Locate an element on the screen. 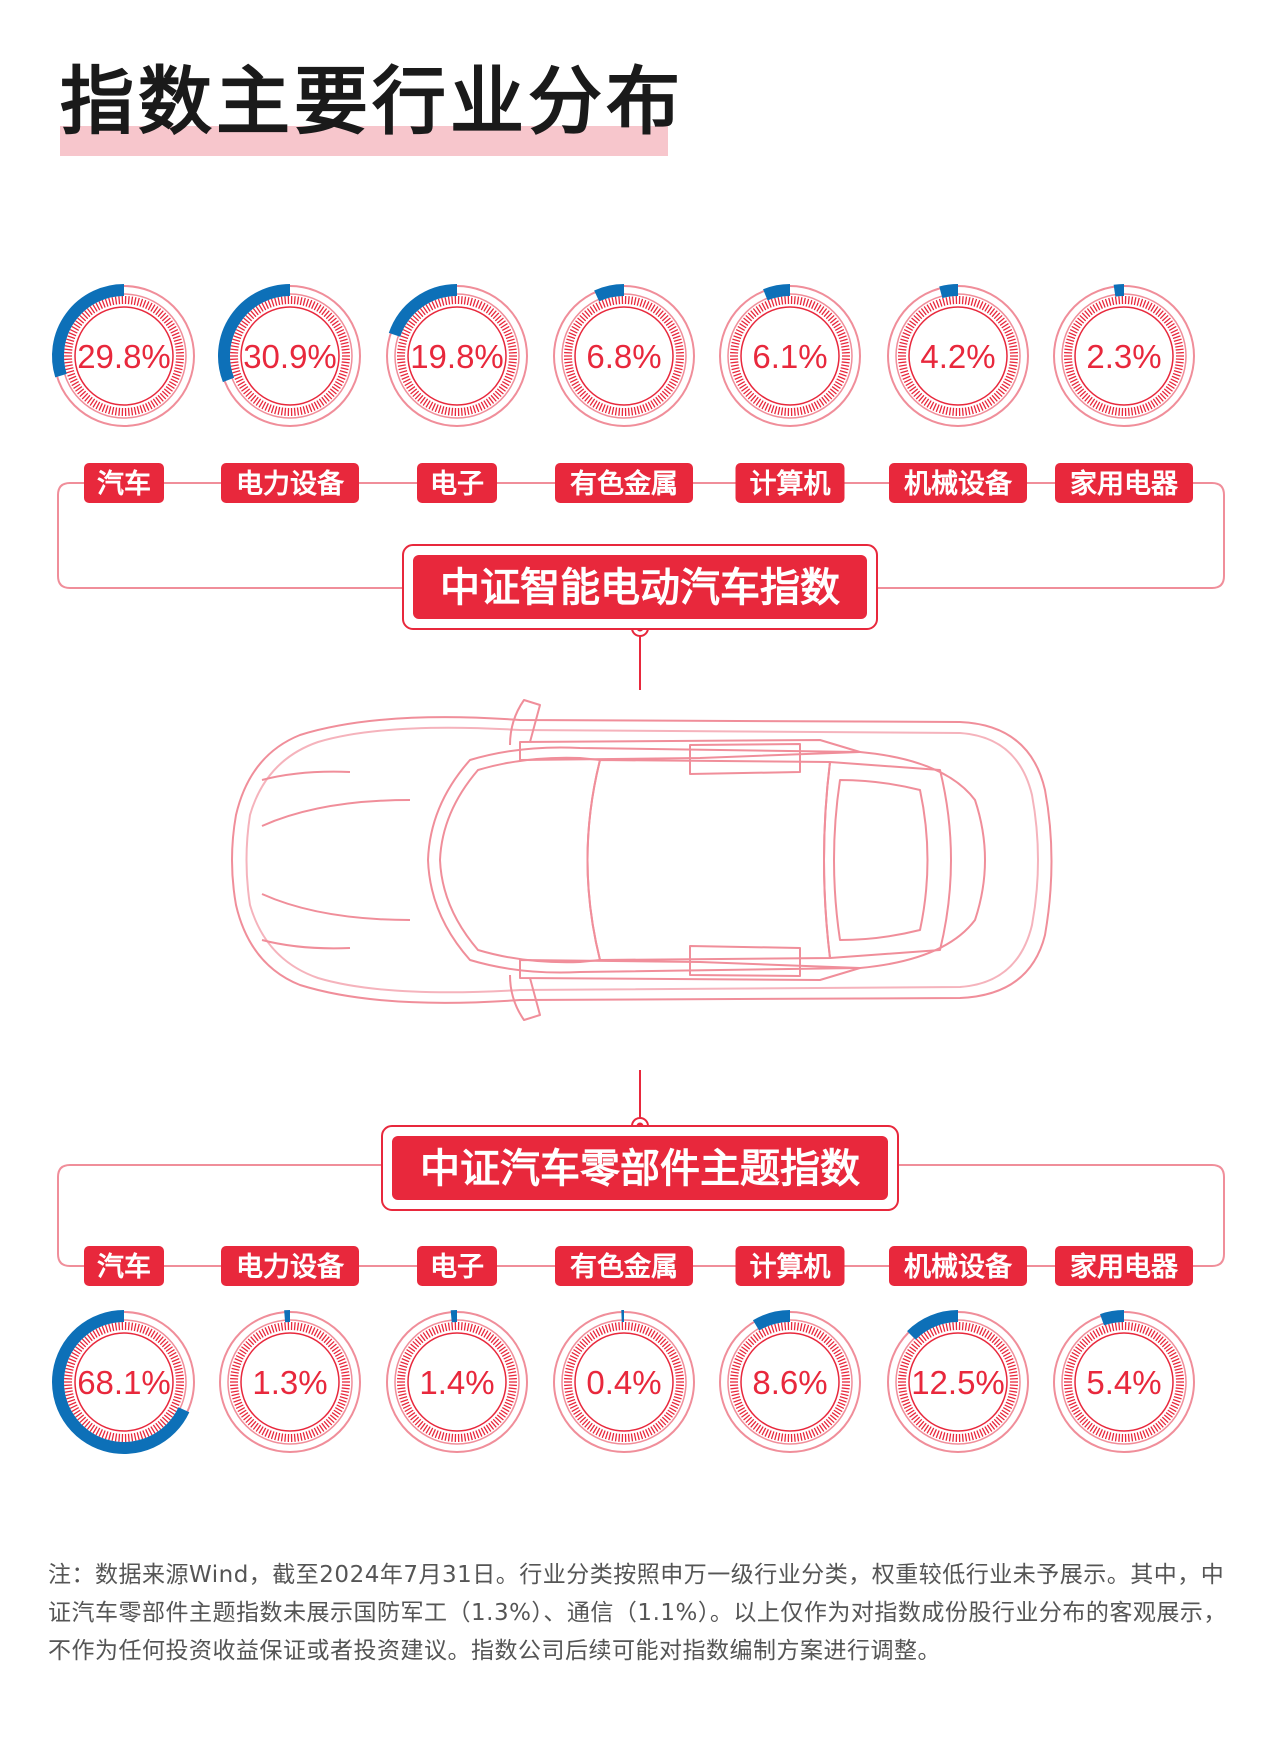  donut-parts-4: 0.4% is located at coordinates (624, 1381).